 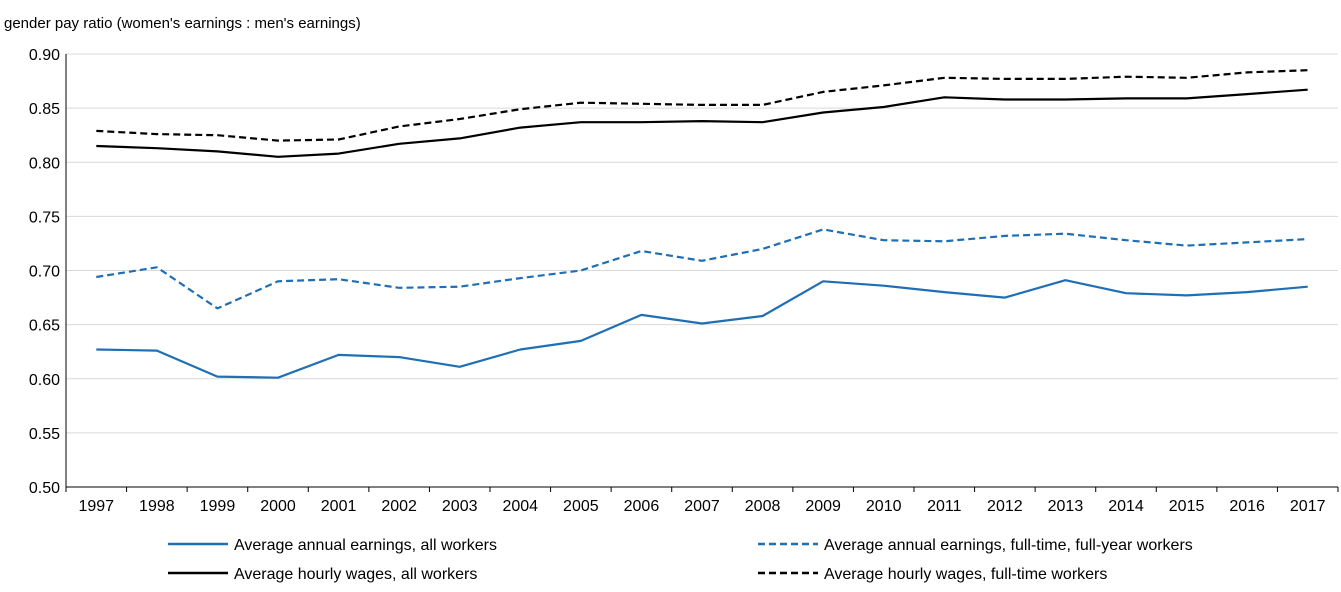 I want to click on x-tick-label: 2014, so click(x=1126, y=506).